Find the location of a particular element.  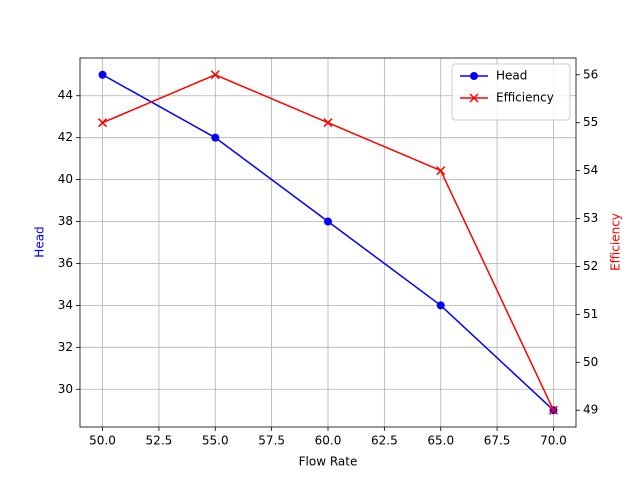

legend-label: Efficiency is located at coordinates (525, 98).